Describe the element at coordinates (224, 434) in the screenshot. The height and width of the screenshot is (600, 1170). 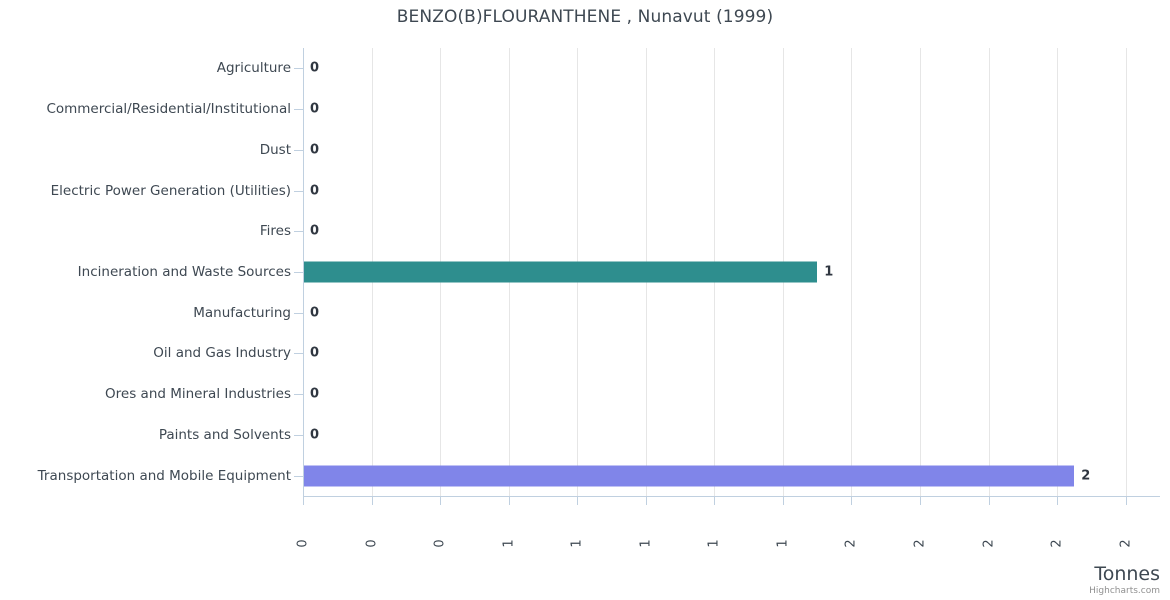
I see `y-axis-label: Paints and Solvents` at that location.